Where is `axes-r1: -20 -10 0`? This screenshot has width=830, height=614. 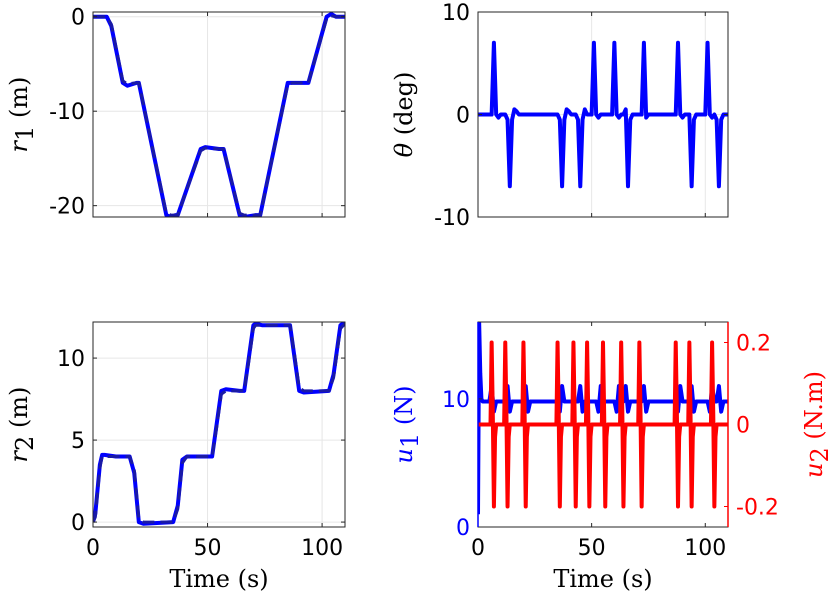 axes-r1: -20 -10 0 is located at coordinates (197, 113).